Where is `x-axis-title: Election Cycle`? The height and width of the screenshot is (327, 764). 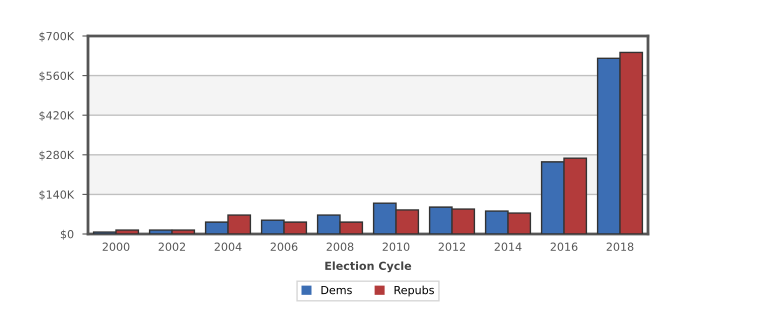
x-axis-title: Election Cycle is located at coordinates (368, 266).